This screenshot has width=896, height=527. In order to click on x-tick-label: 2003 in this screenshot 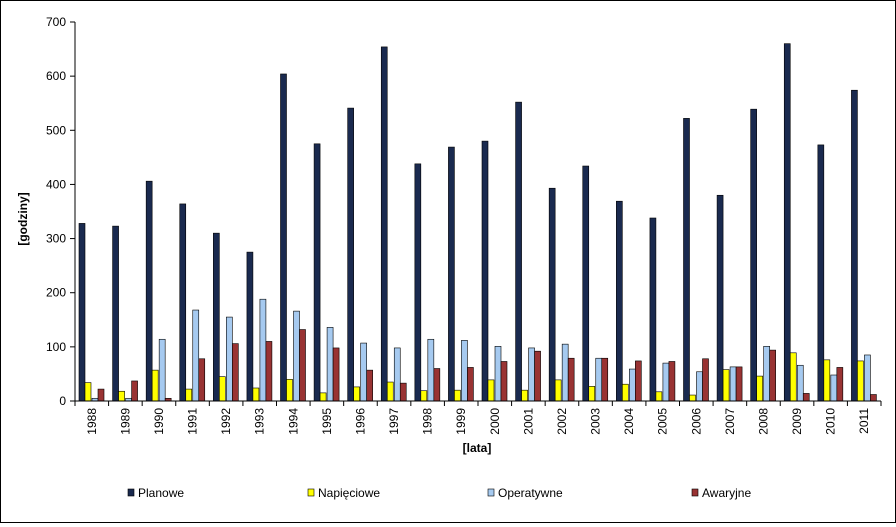, I will do `click(596, 421)`.